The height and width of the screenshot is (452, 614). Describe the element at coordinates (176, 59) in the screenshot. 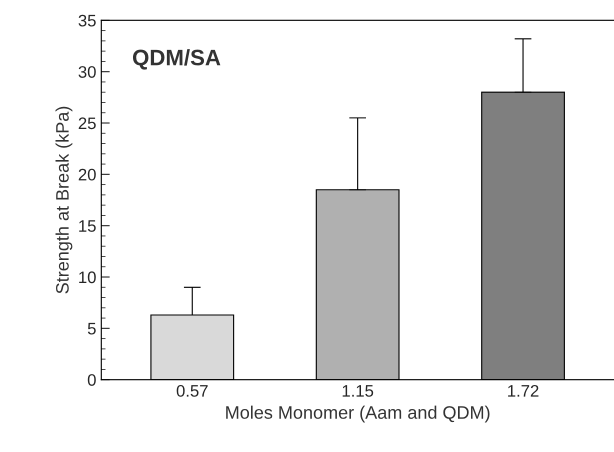

I see `text: QDM/SA` at that location.